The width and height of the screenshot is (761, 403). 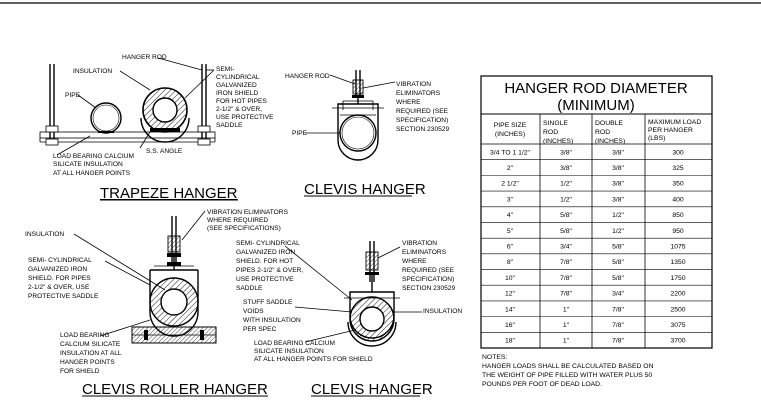 What do you see at coordinates (596, 264) in the screenshot?
I see `table-row: 8" 7/8" 5/8" 1350` at bounding box center [596, 264].